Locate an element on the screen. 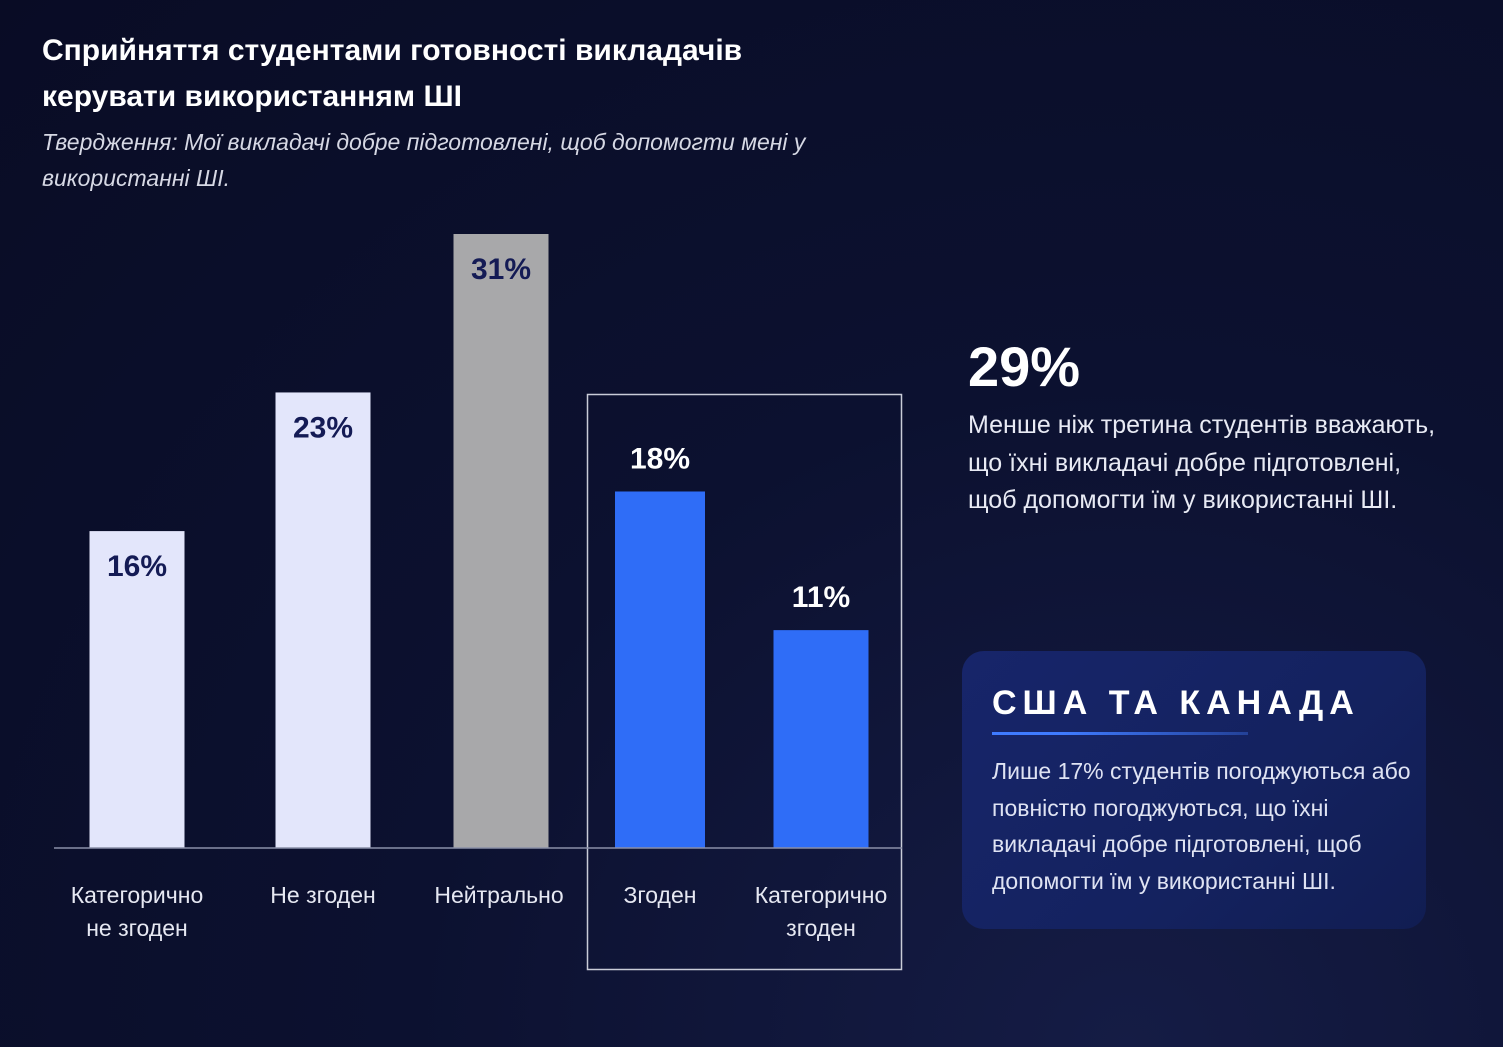  bar-value-label-1: 16% is located at coordinates (137, 566).